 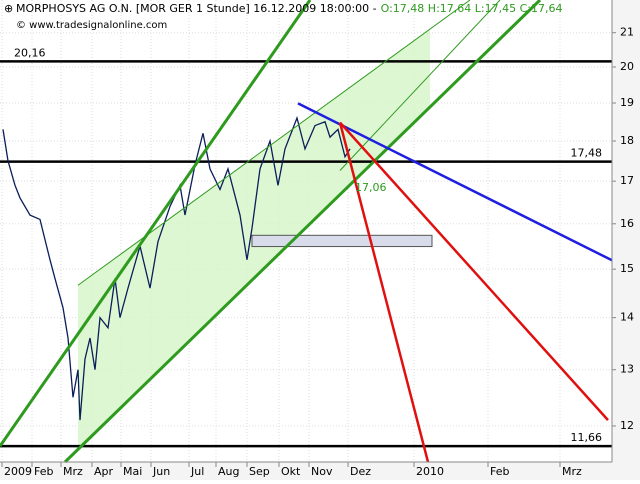 I want to click on y-axis-panel, so click(x=626, y=240).